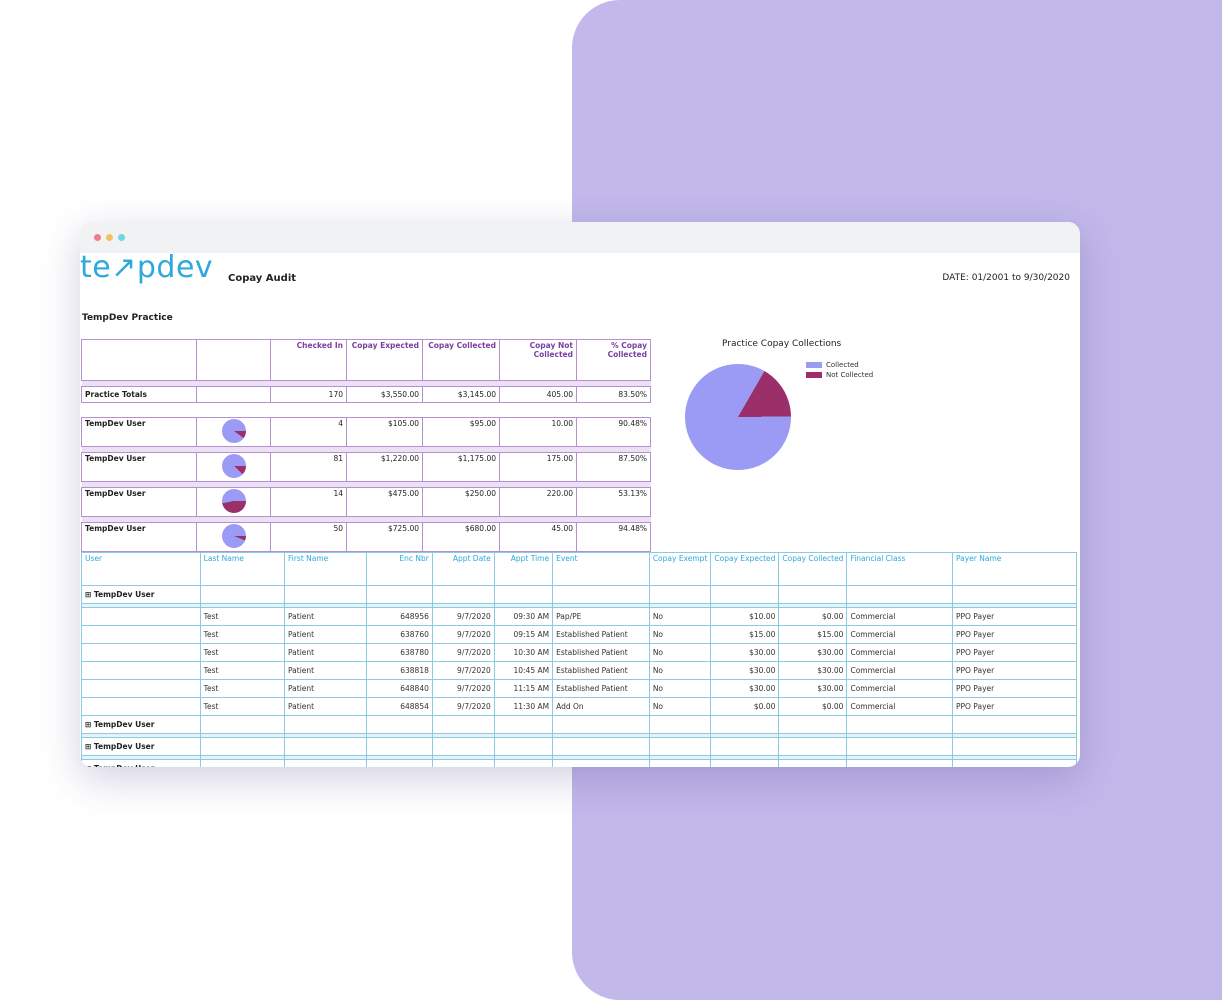 Image resolution: width=1222 pixels, height=1000 pixels. What do you see at coordinates (538, 537) in the screenshot?
I see `user-not-collected: 45.00` at bounding box center [538, 537].